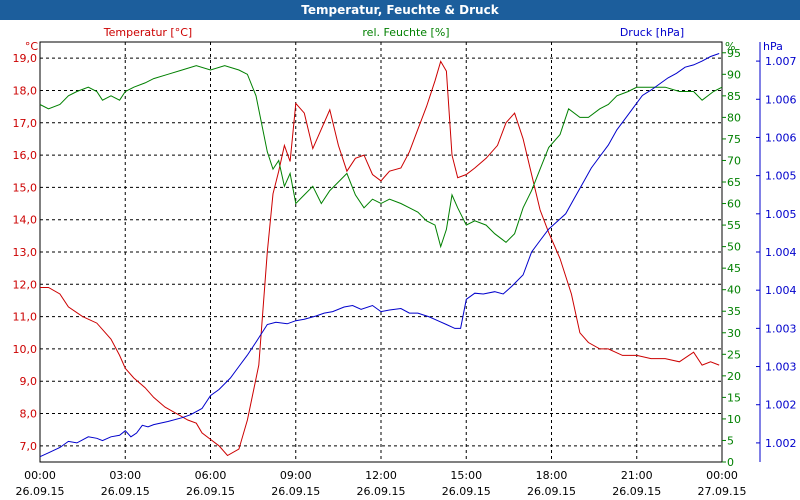 This screenshot has width=800, height=500. Describe the element at coordinates (734, 247) in the screenshot. I see `humidity-tick-label: 50` at that location.